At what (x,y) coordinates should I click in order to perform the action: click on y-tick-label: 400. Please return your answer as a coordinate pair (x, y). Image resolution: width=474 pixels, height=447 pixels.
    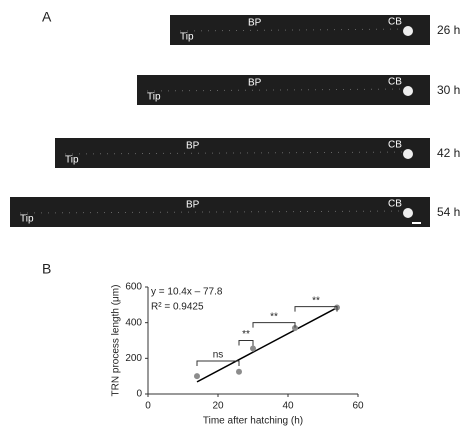
    Looking at the image, I should click on (133, 322).